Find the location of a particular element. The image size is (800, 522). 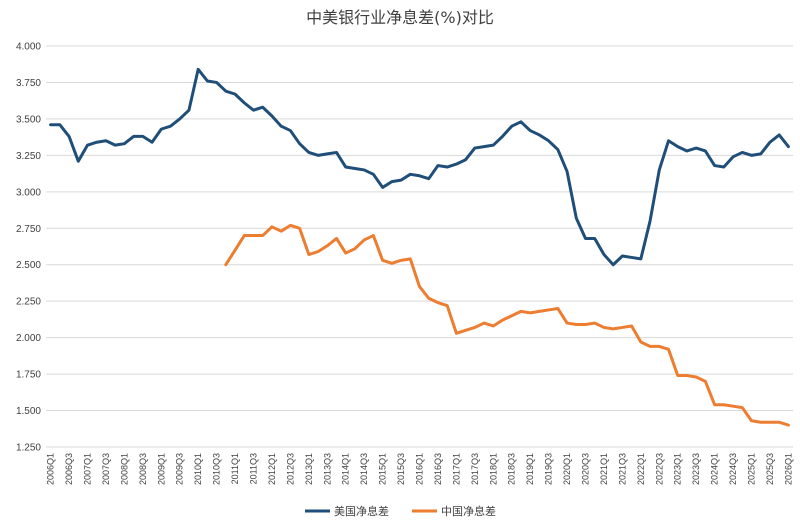

x-tick-label: 2017Q1 is located at coordinates (456, 469).